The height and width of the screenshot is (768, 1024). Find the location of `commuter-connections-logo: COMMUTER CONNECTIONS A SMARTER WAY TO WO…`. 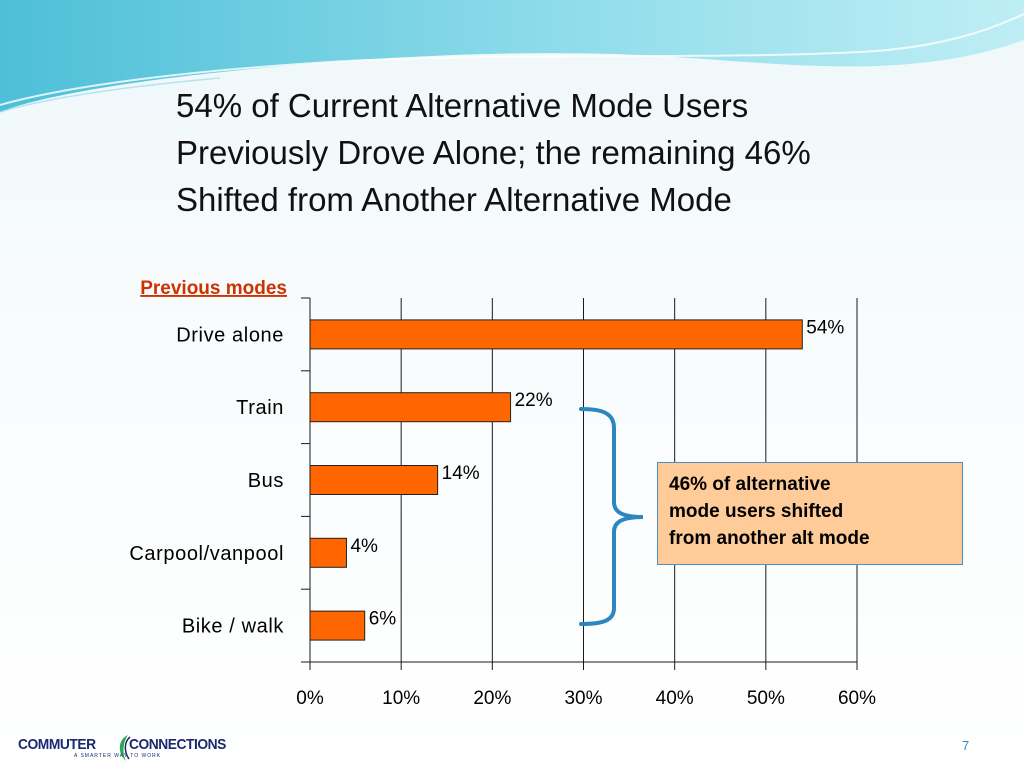

commuter-connections-logo: COMMUTER CONNECTIONS A SMARTER WAY TO WO… is located at coordinates (124, 748).